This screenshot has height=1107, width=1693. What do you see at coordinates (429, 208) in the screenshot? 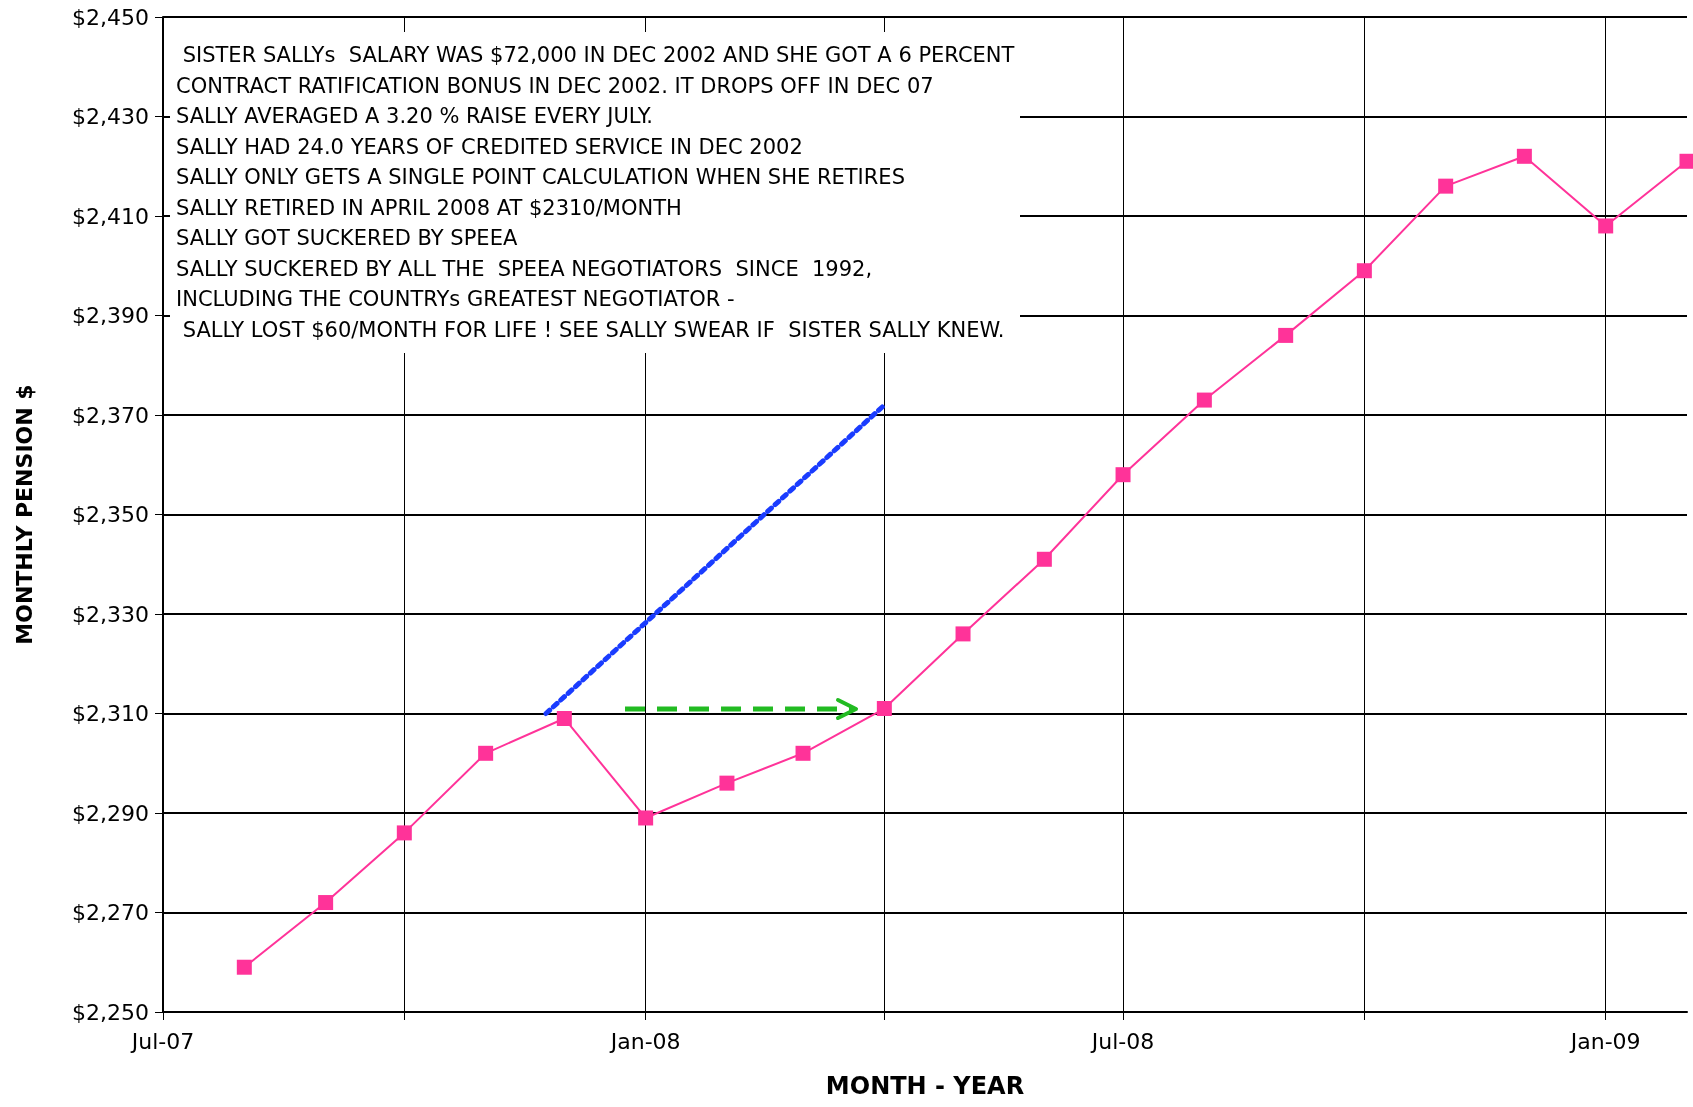
I see `annotation: SALLY RETIRED IN APRIL 2008 AT $2310/MONTH` at bounding box center [429, 208].